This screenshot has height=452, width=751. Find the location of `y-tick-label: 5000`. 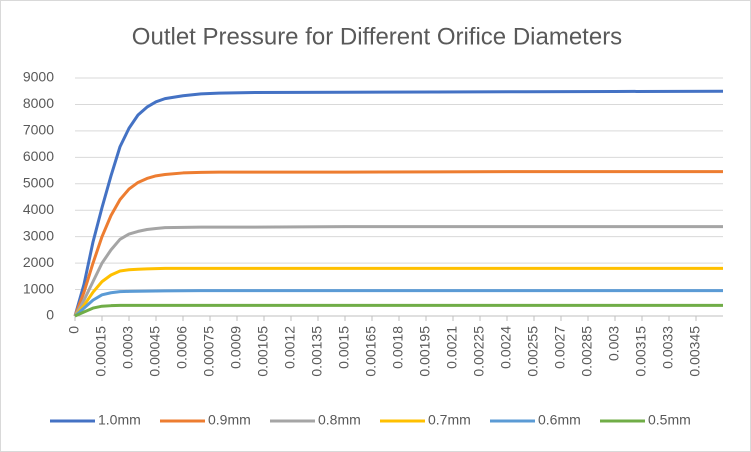

y-tick-label: 5000 is located at coordinates (38, 182).